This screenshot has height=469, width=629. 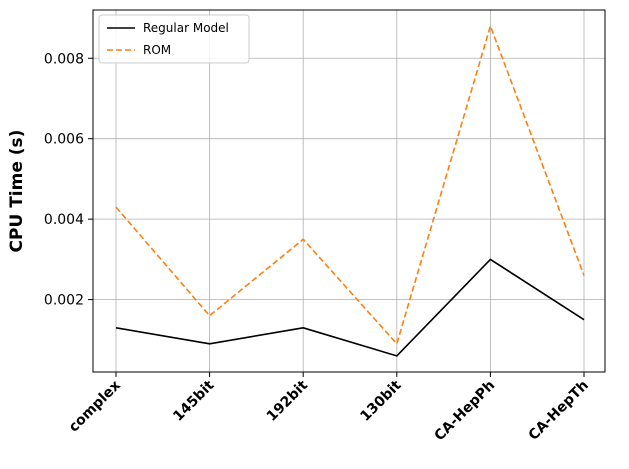 I want to click on legend: Regular Model ROM, so click(x=174, y=39).